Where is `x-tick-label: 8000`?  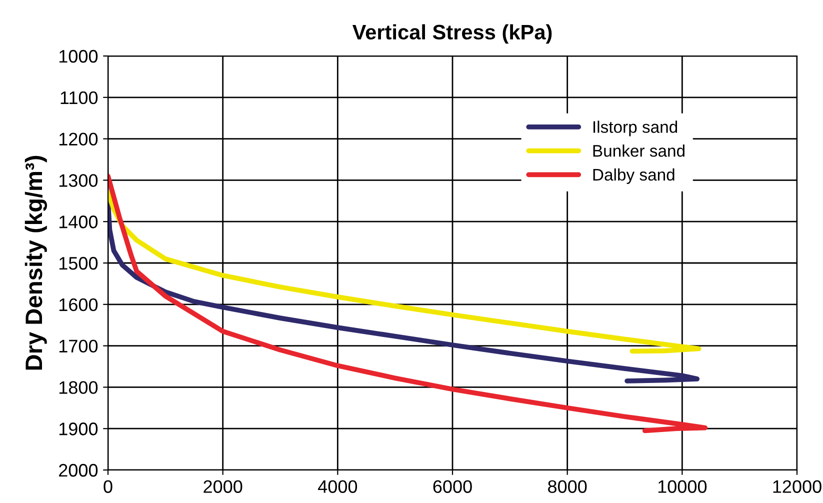
x-tick-label: 8000 is located at coordinates (567, 486).